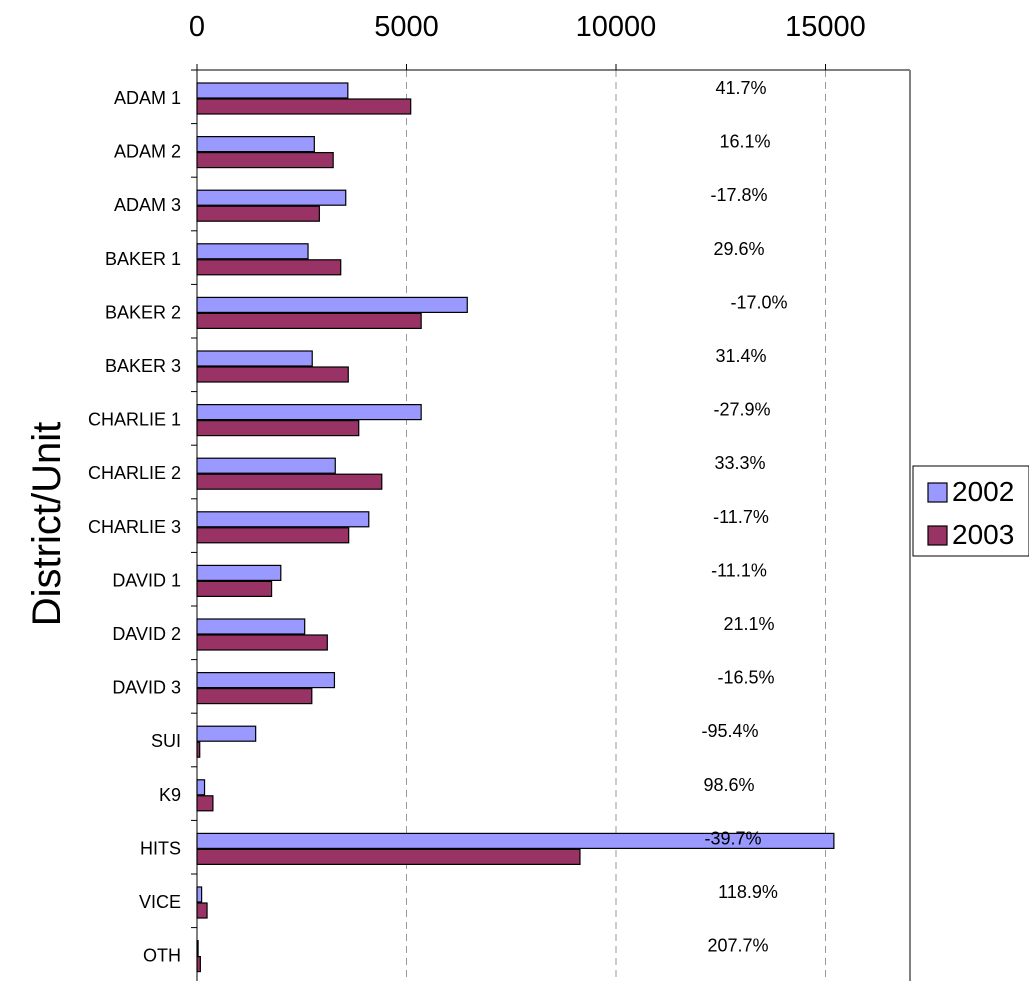 The image size is (1029, 981). I want to click on x-tick-label: 15000, so click(825, 27).